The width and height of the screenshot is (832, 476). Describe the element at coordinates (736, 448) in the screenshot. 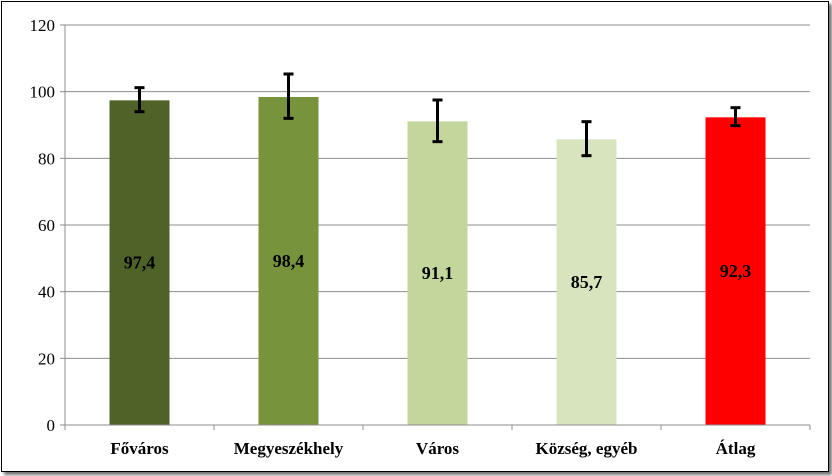

I see `x-category-label: Átlag` at that location.